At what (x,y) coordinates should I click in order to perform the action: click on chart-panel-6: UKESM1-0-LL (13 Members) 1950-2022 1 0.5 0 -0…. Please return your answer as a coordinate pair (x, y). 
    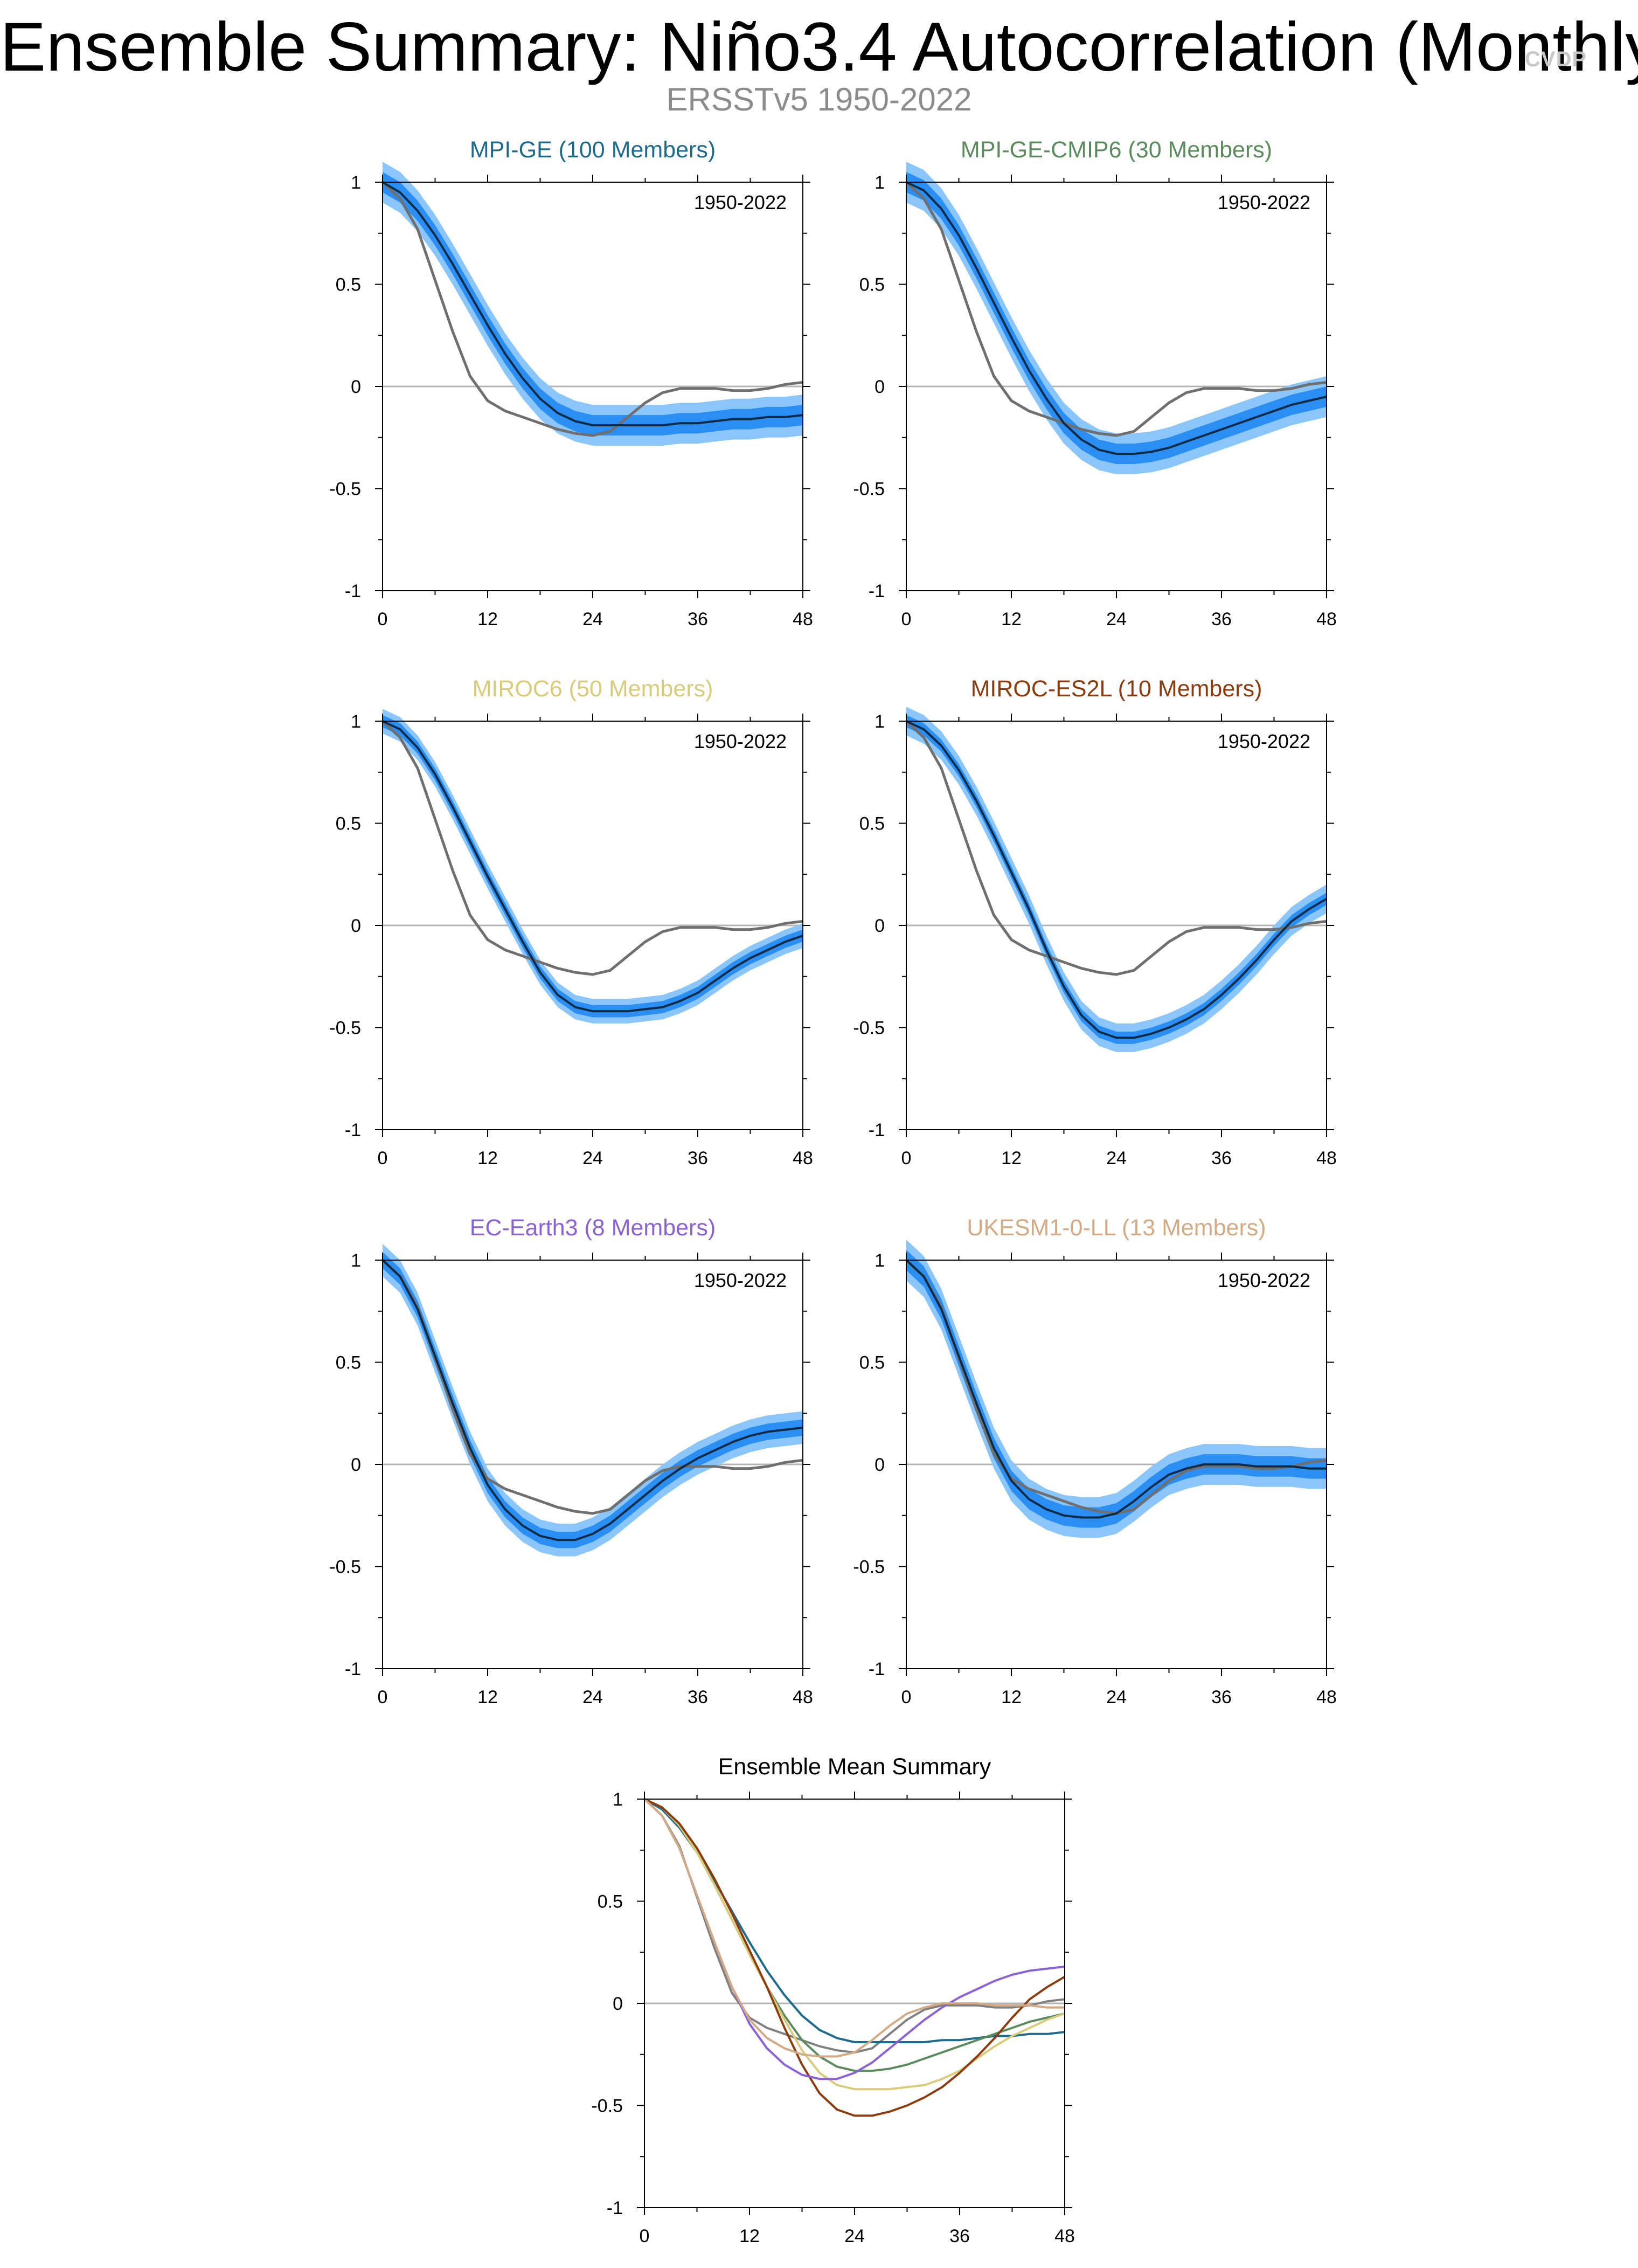
    Looking at the image, I should click on (1095, 1461).